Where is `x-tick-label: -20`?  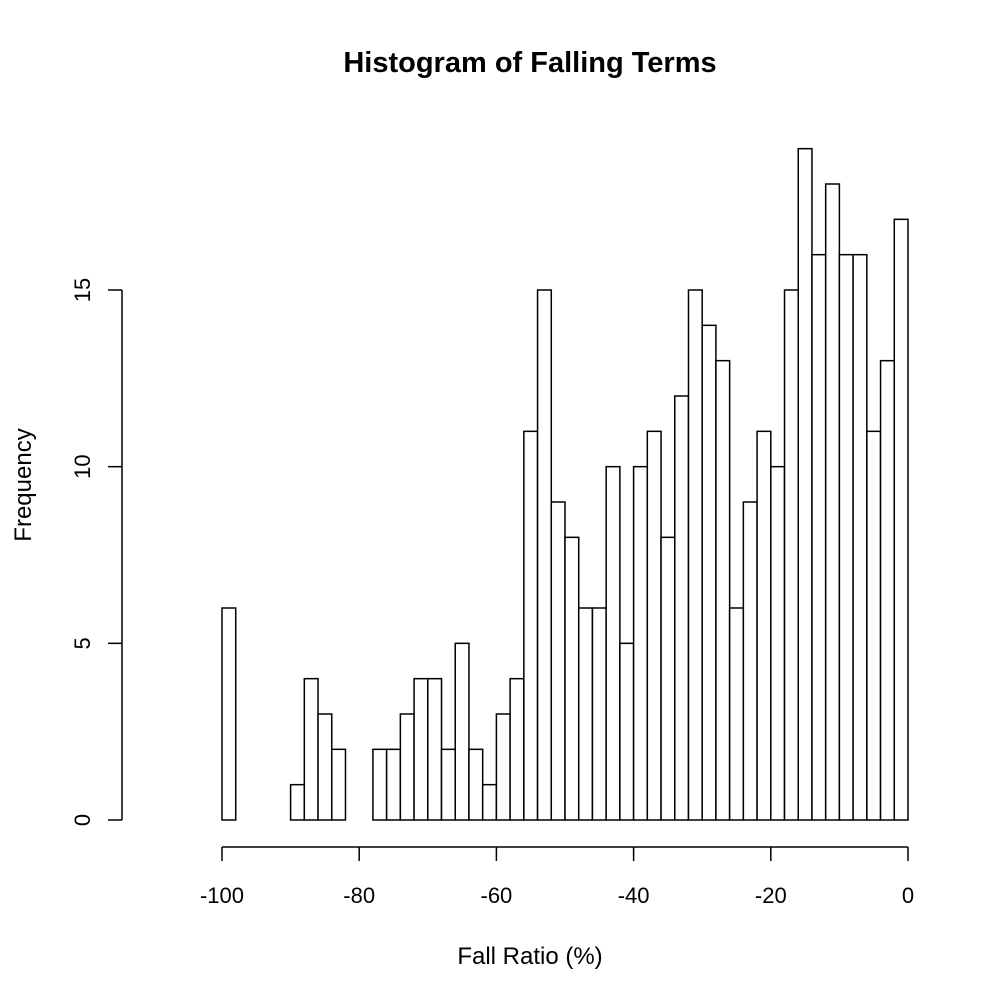
x-tick-label: -20 is located at coordinates (771, 895).